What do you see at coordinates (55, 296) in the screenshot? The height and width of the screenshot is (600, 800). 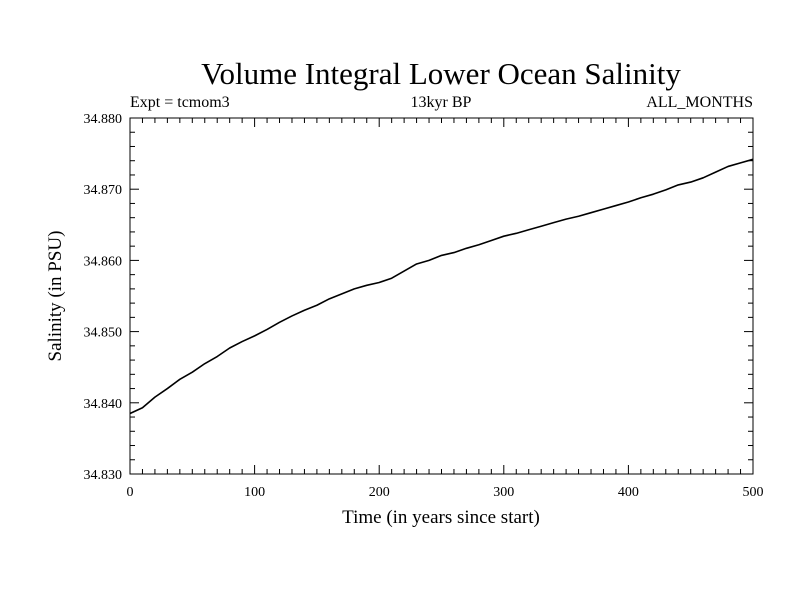 I see `y-axis-label: Salinity (in PSU)` at bounding box center [55, 296].